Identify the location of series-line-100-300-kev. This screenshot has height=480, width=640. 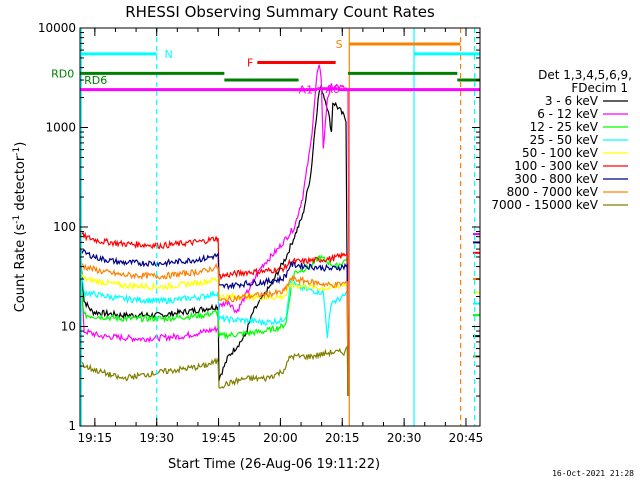
(214, 313).